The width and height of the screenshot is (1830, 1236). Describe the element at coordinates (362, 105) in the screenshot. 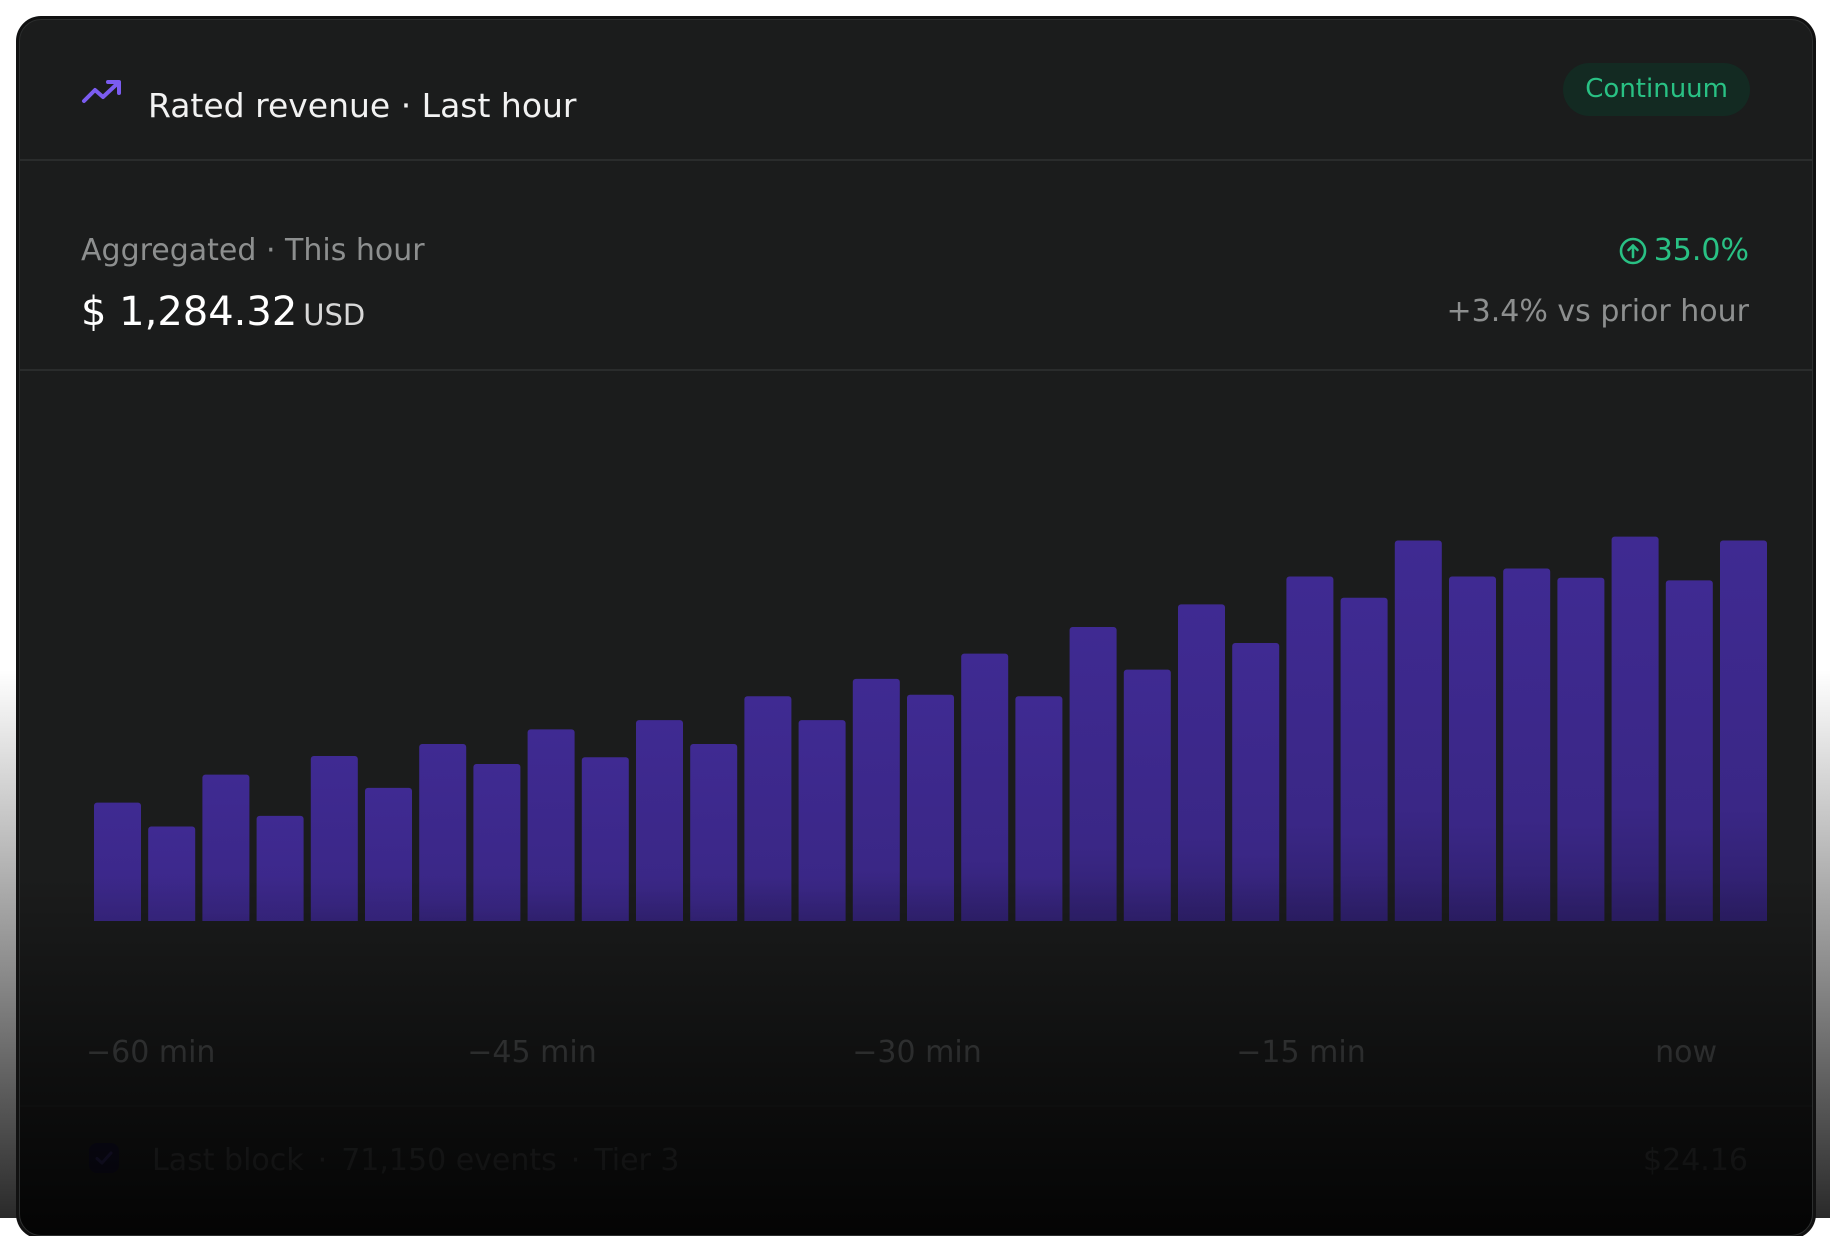

I see `card-title: Rated revenue · Last hour` at that location.